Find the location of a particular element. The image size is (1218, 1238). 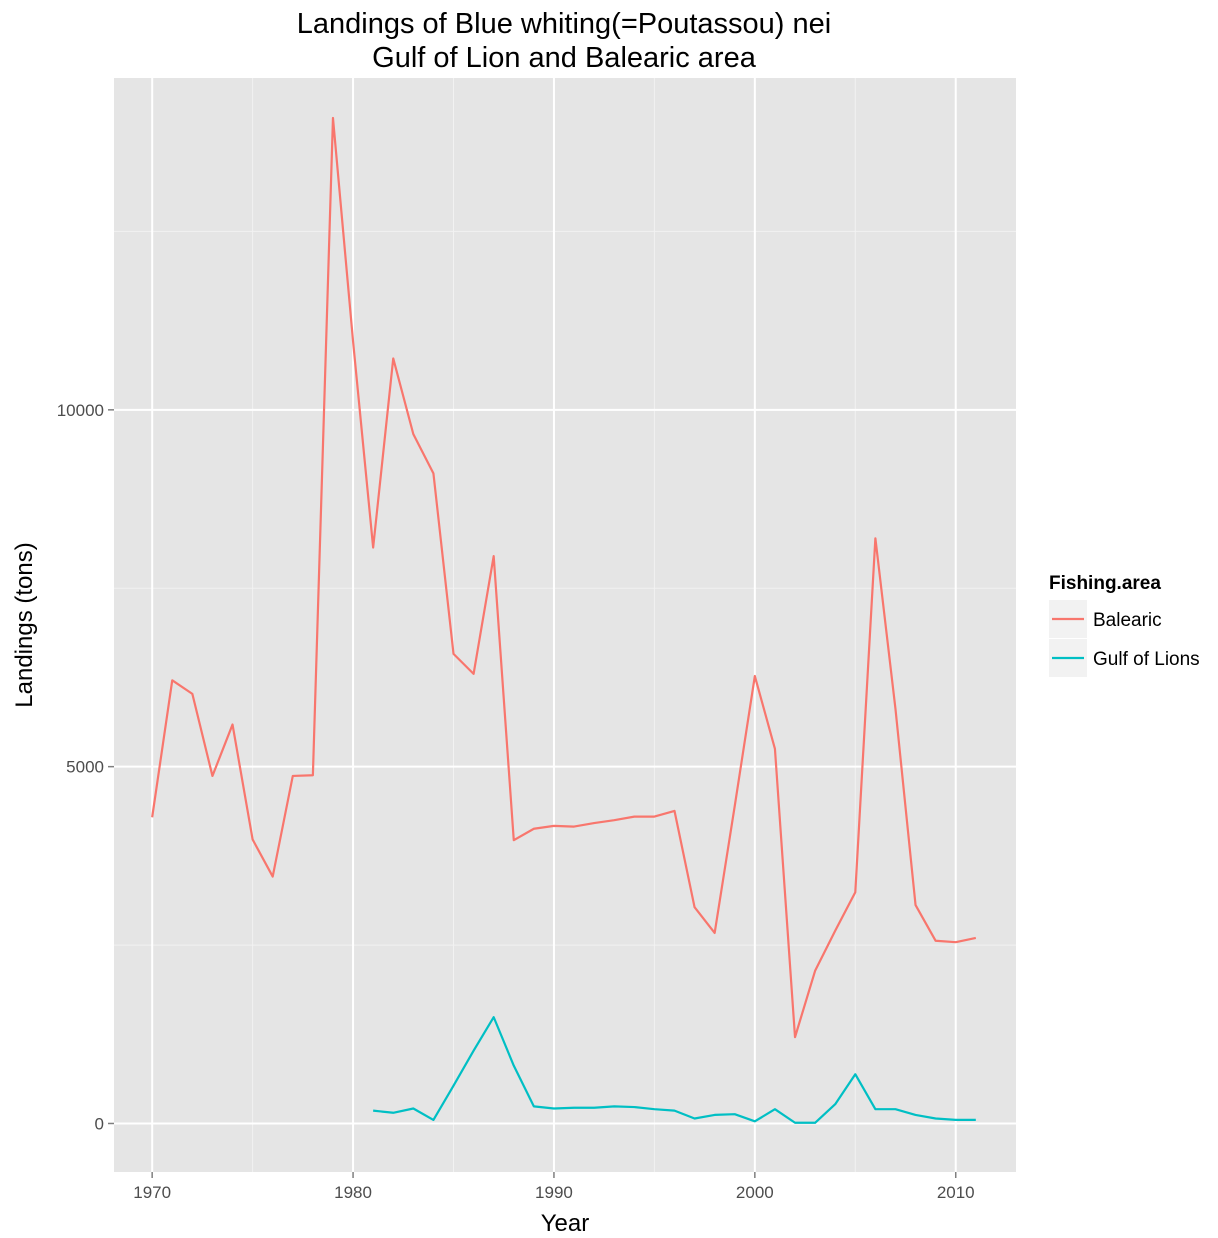

x-axis-ticks: 1970 1980 1990 2000 2010 is located at coordinates (554, 1187).